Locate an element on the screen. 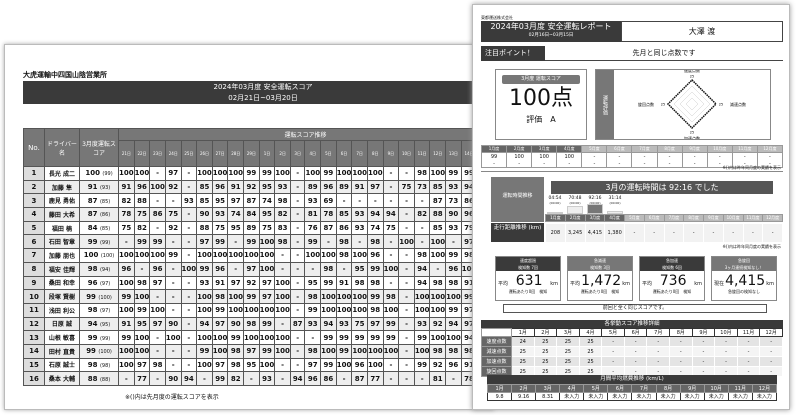 The height and width of the screenshot is (415, 800). time-prev: (00:00) is located at coordinates (595, 203).